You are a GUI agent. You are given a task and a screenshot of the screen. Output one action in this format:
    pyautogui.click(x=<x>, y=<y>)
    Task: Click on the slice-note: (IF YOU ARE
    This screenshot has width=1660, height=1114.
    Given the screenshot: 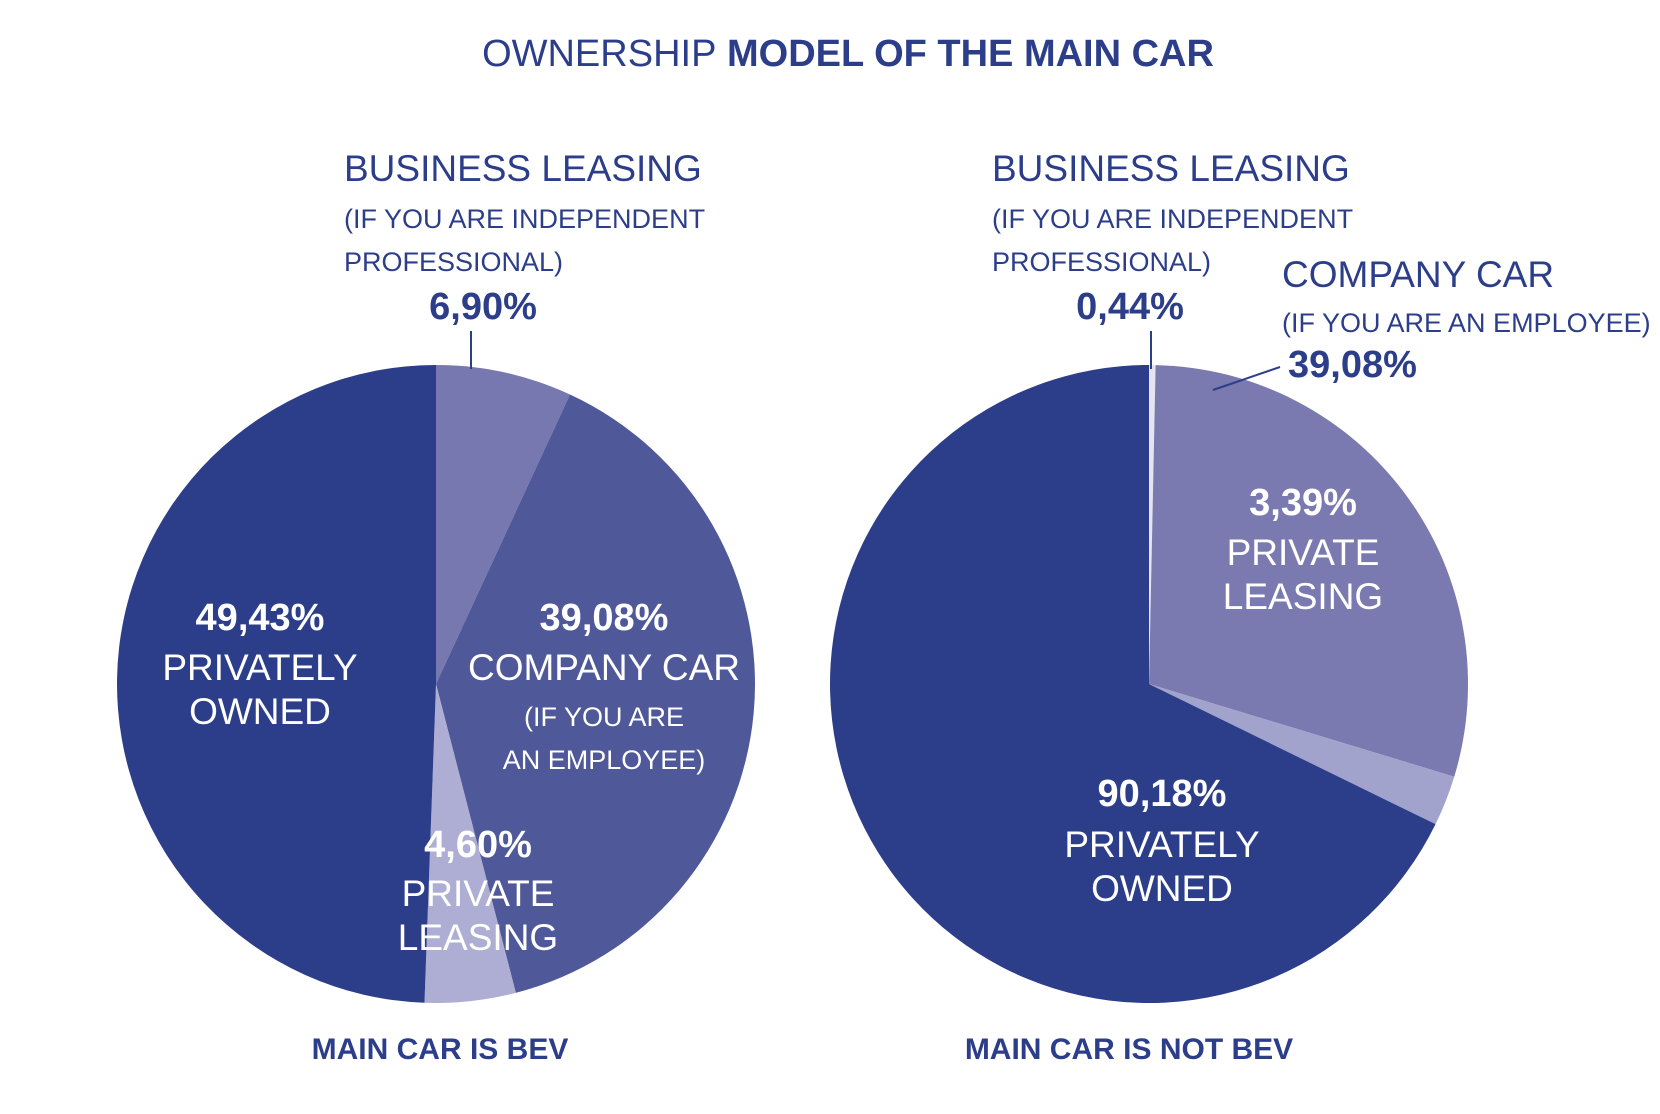 What is the action you would take?
    pyautogui.click(x=604, y=717)
    